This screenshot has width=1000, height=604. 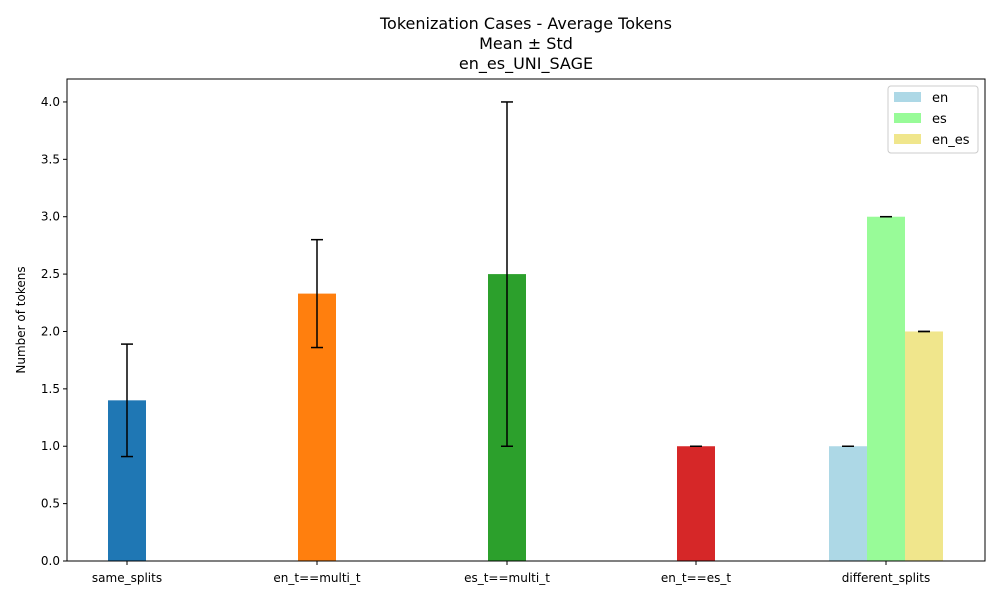 I want to click on bar-en_t==es_t, so click(x=696, y=503).